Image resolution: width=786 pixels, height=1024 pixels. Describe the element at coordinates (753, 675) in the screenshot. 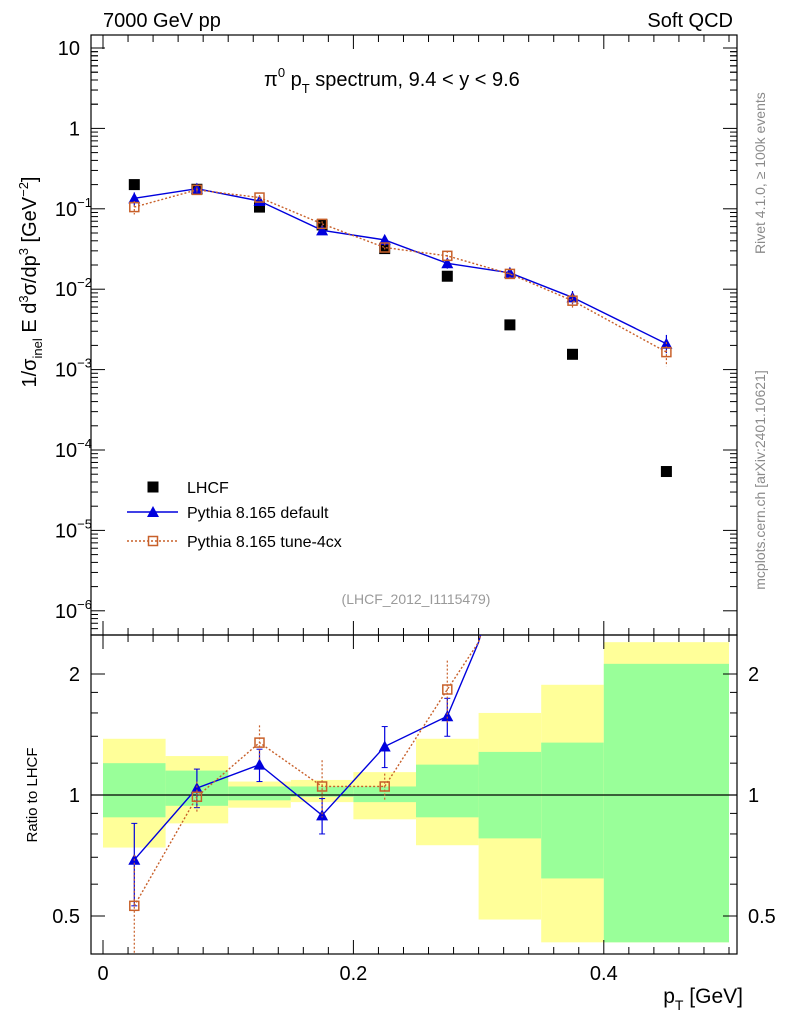

I see `ratio-ytick-label-right: 2` at that location.